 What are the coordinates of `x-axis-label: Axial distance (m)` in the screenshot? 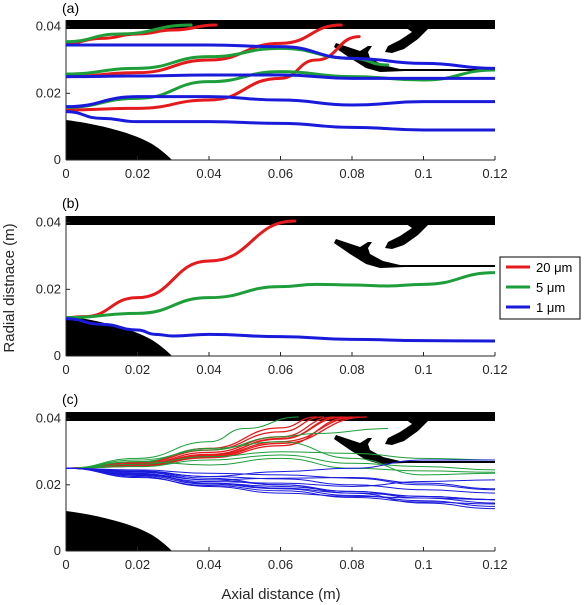 It's located at (280, 594).